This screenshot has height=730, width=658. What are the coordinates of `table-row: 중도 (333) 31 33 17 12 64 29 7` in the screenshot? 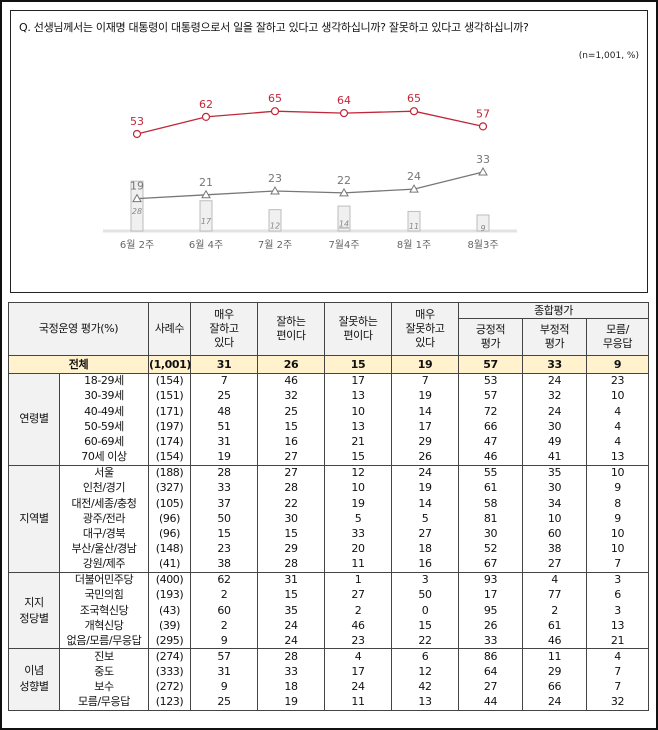 It's located at (329, 672).